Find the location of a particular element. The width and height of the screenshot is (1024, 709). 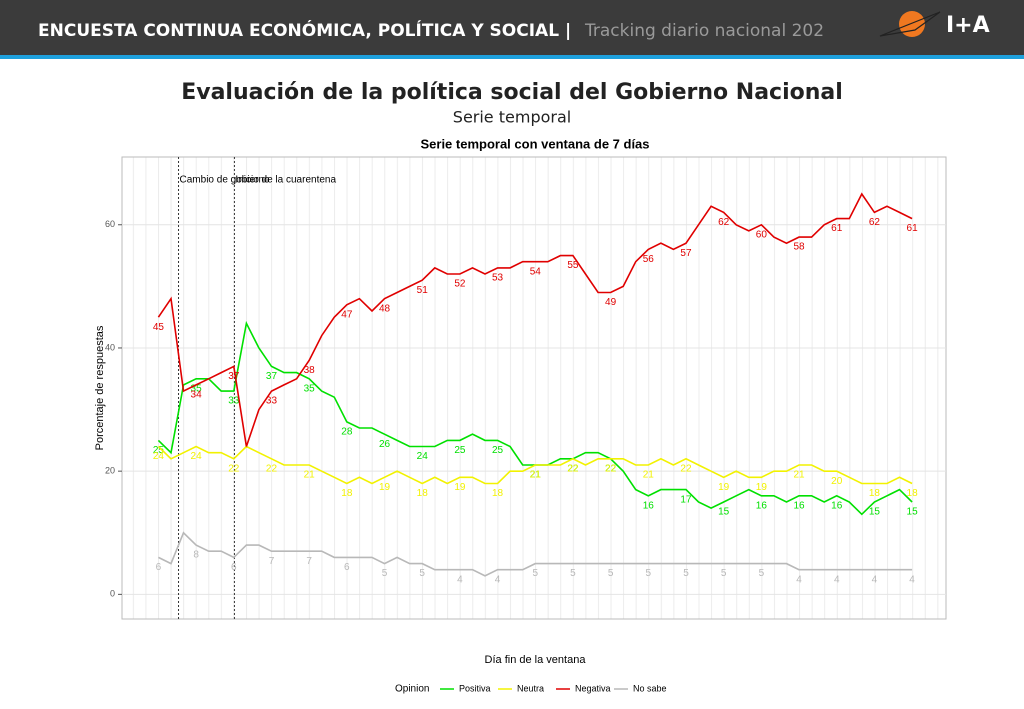

header-bar is located at coordinates (512, 27).